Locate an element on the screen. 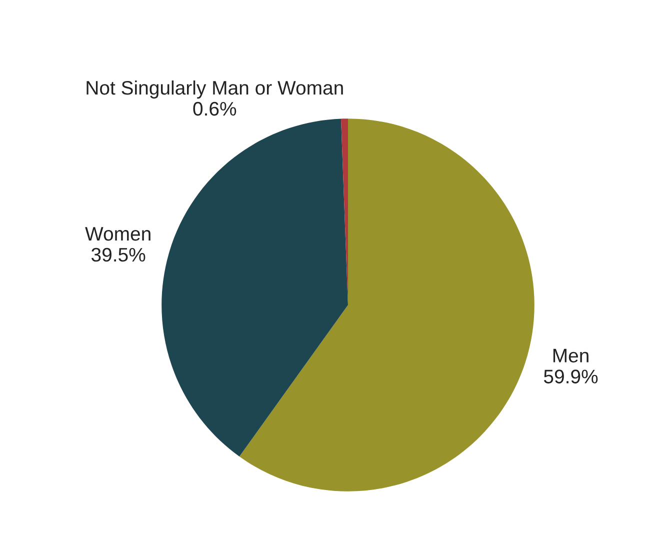 Image resolution: width=666 pixels, height=538 pixels. slice-label: Not Singularly Man or Woman is located at coordinates (214, 89).